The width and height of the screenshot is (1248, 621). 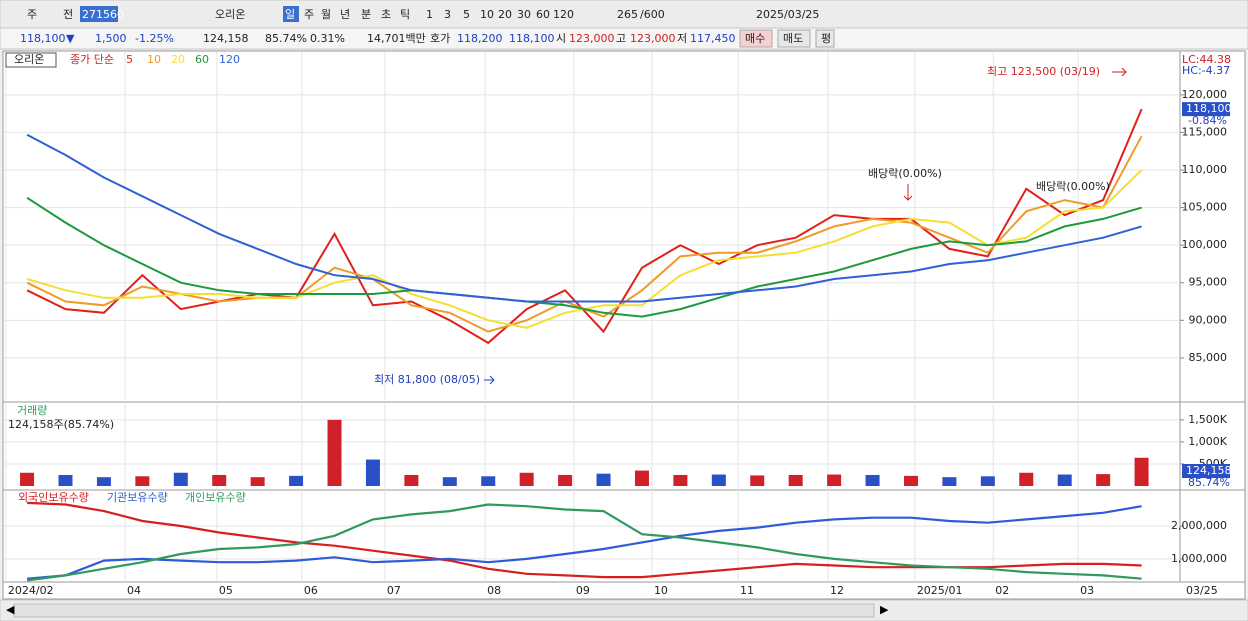 What do you see at coordinates (884, 609) in the screenshot?
I see `scroll-right: ▶` at bounding box center [884, 609].